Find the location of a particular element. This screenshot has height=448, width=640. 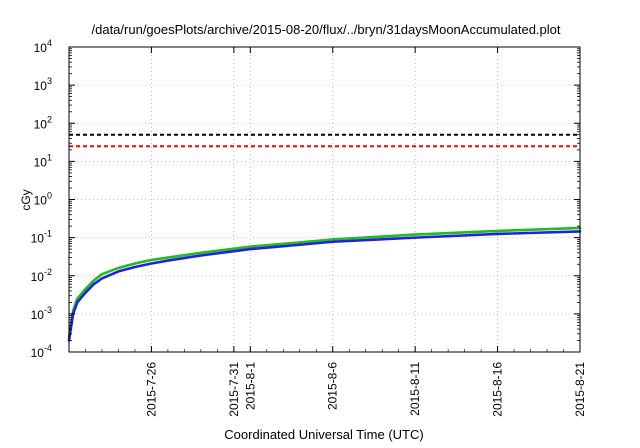

x-tick-label: 2015-7-26 is located at coordinates (151, 389).